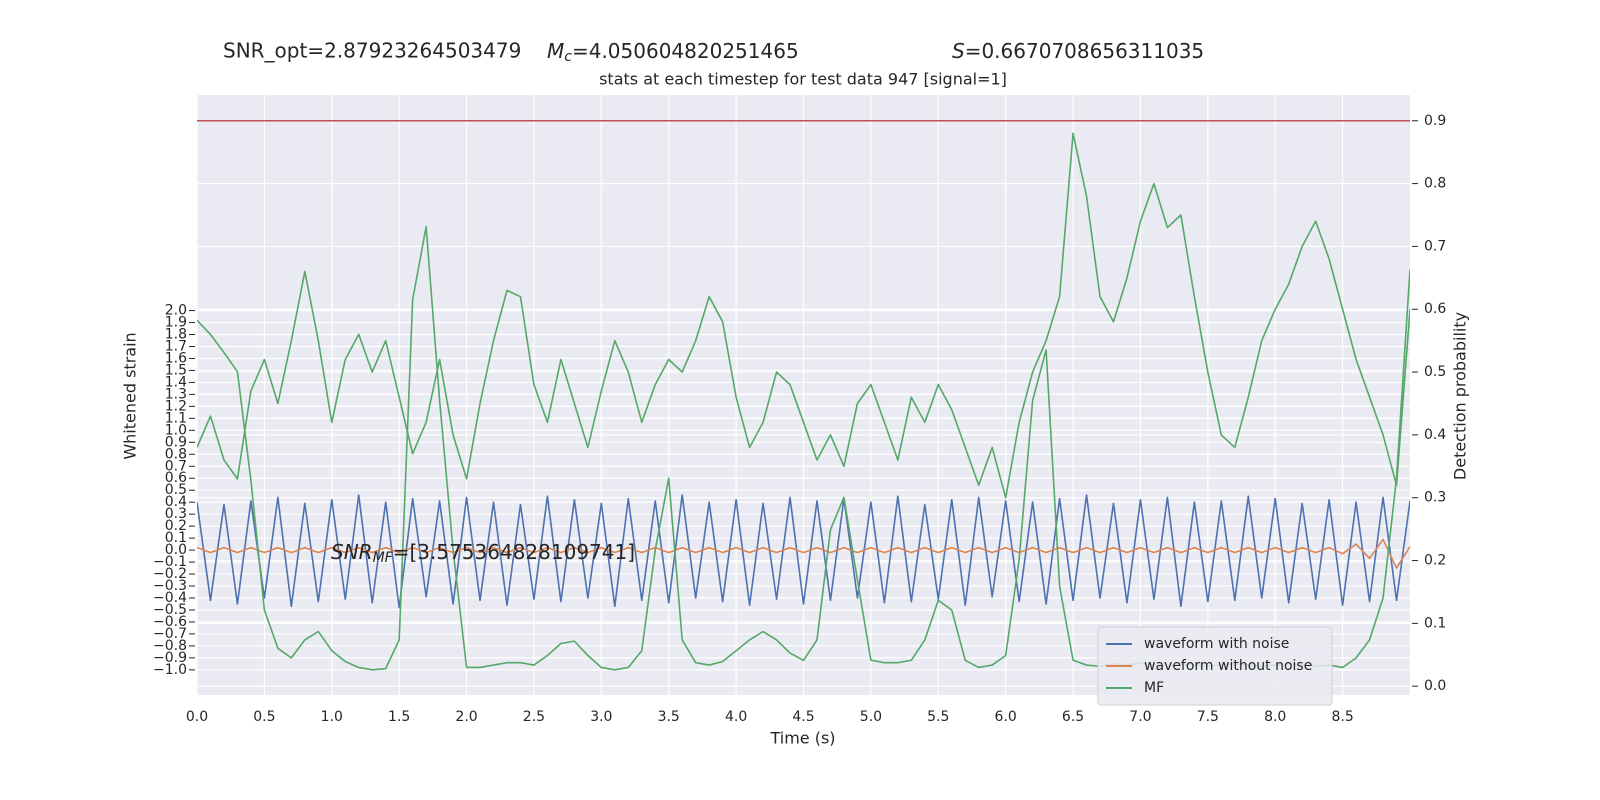  I want to click on y-tick-label: 0.3, so click(176, 514).